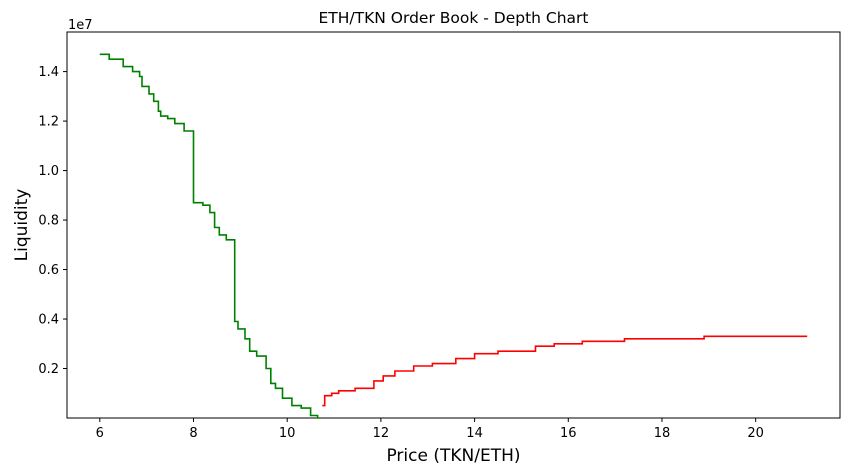 Image resolution: width=851 pixels, height=475 pixels. Describe the element at coordinates (48, 369) in the screenshot. I see `y-tick-label: 0.2` at that location.